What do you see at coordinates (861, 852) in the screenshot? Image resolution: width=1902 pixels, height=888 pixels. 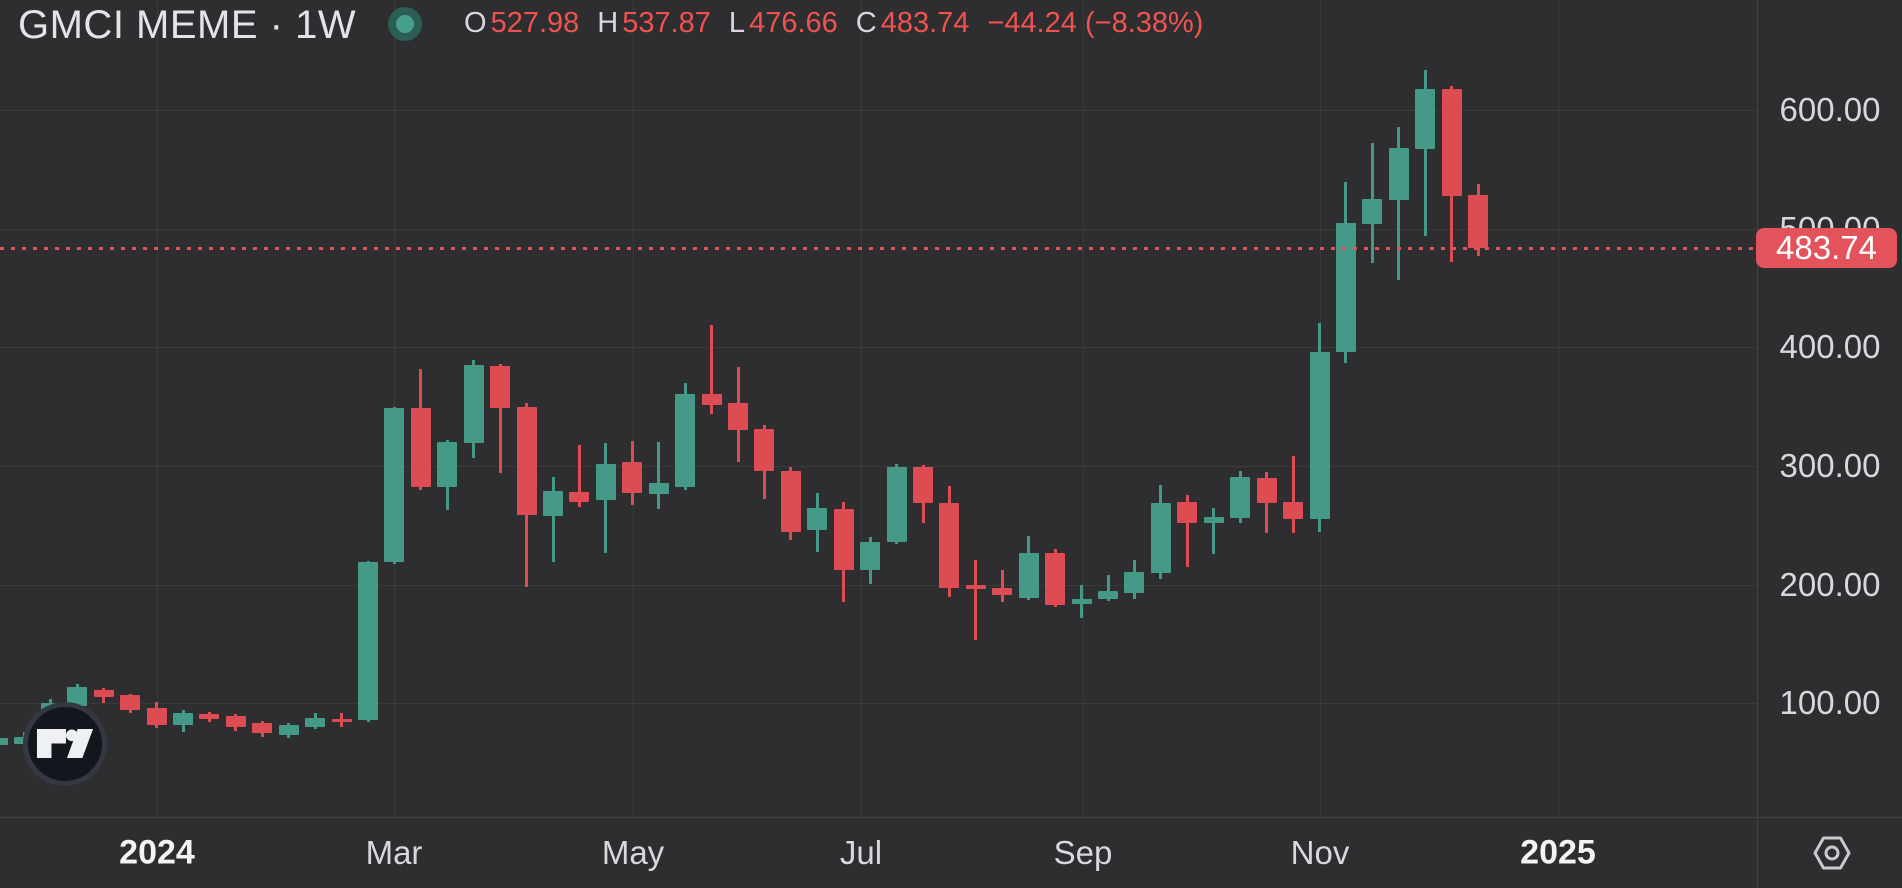 I see `time-tick-label: Jul` at bounding box center [861, 852].